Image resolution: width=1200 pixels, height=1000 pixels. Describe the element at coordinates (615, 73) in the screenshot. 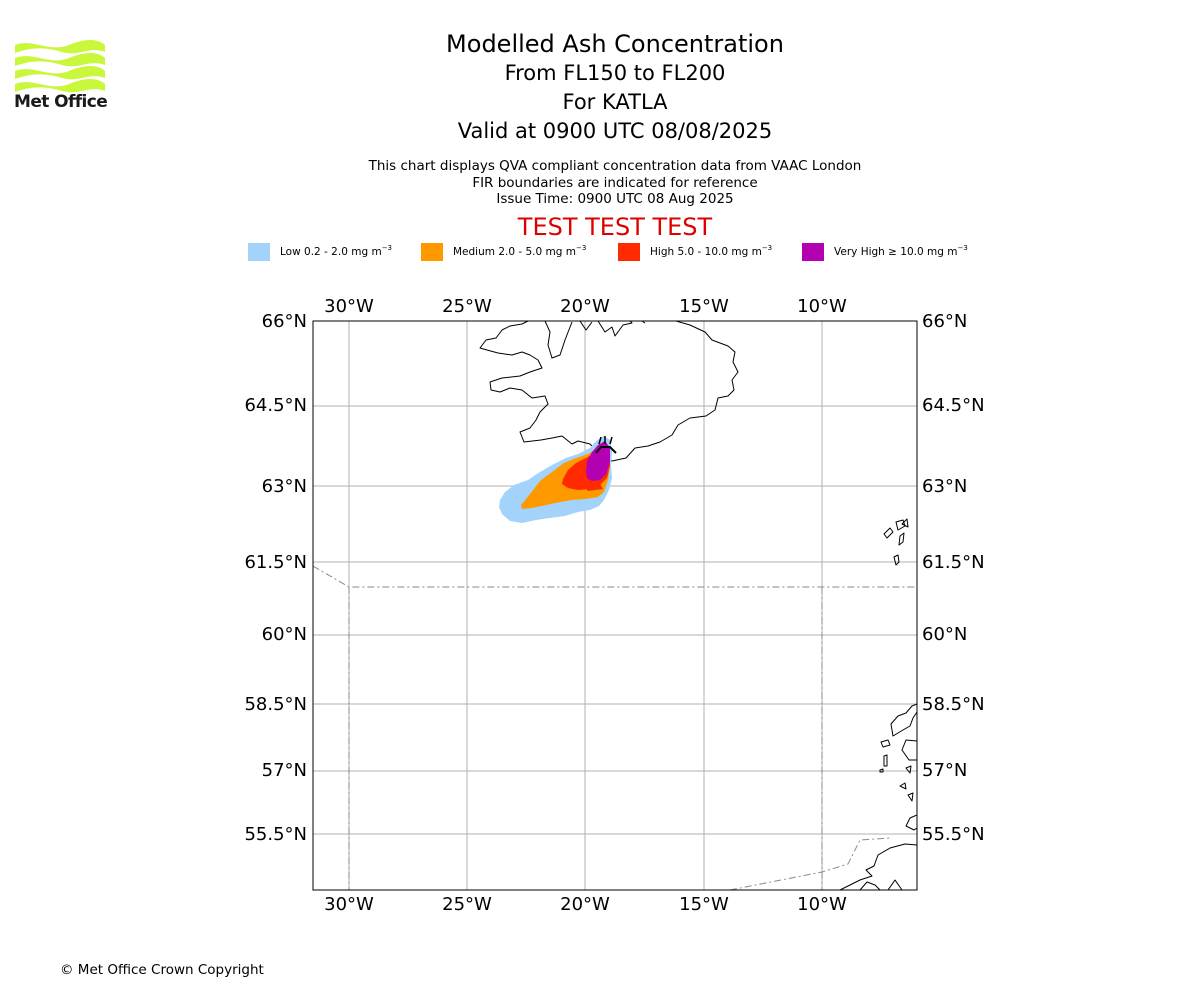

I see `flight-levels: From FL150 to FL200` at that location.